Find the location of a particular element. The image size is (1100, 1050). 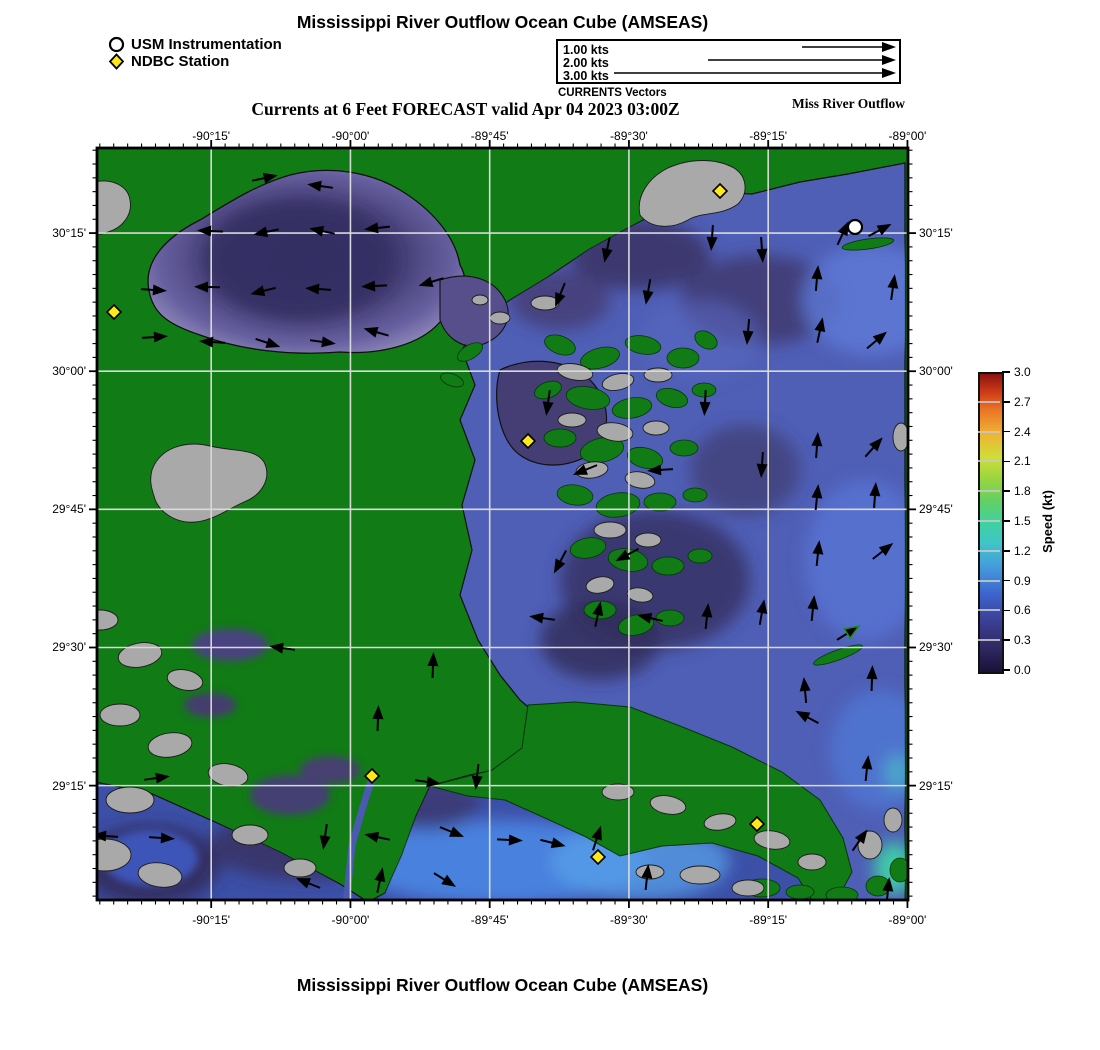

colorbar-tick-label: 0.6 is located at coordinates (1022, 610).